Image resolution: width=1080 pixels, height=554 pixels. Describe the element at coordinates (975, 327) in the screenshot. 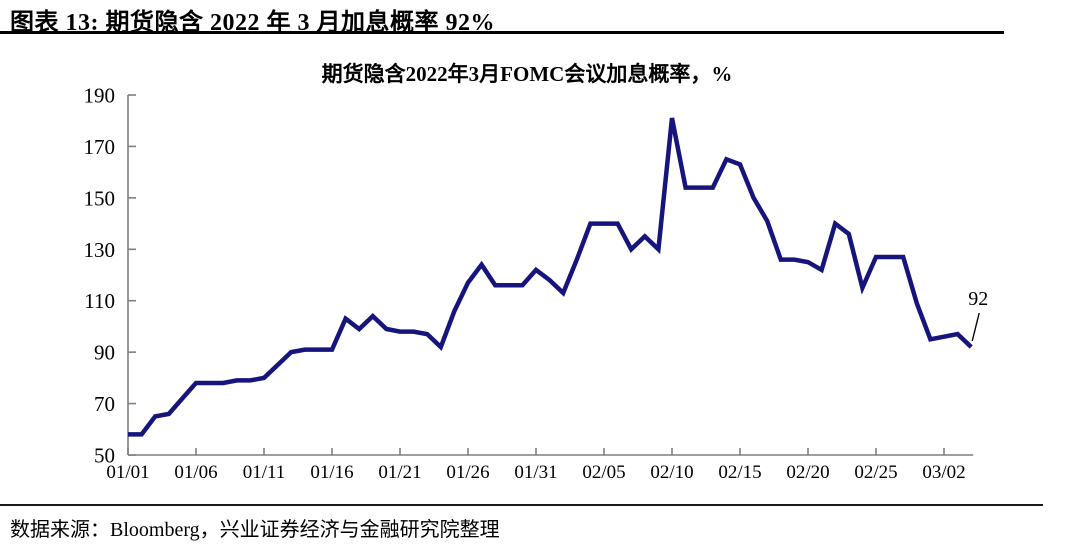

I see `annotation-leader-line` at that location.